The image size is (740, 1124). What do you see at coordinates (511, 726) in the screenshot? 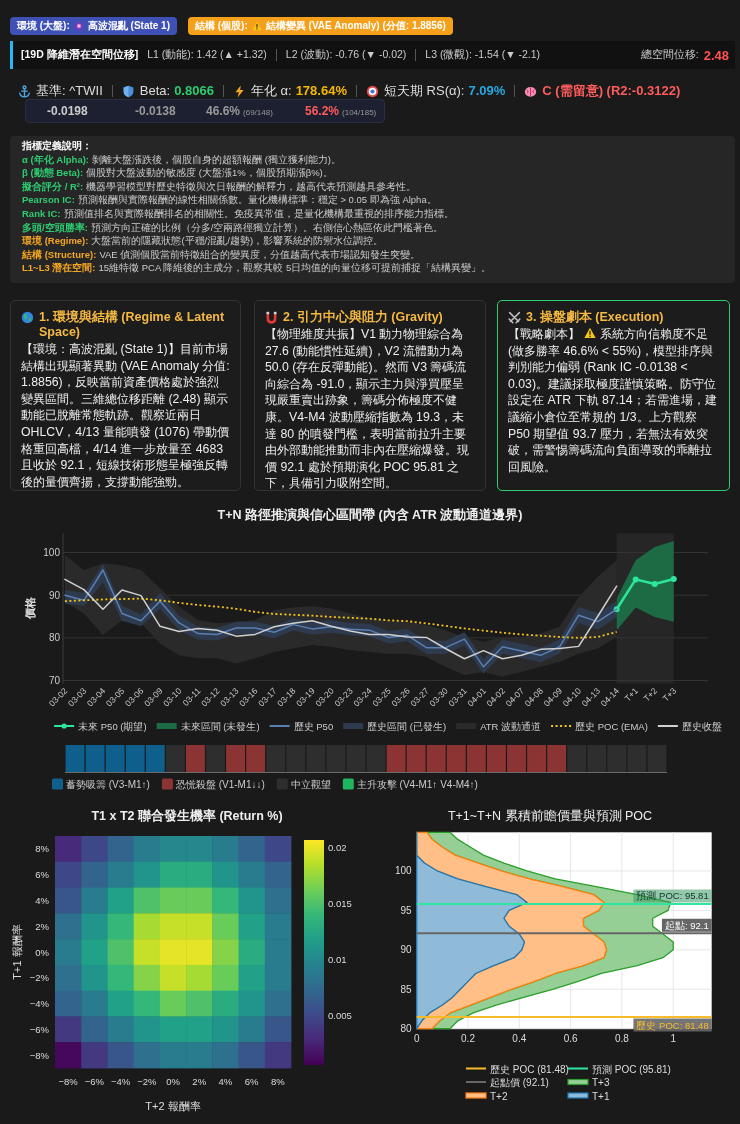
I see `legend-label: ATR 波動通道` at bounding box center [511, 726].